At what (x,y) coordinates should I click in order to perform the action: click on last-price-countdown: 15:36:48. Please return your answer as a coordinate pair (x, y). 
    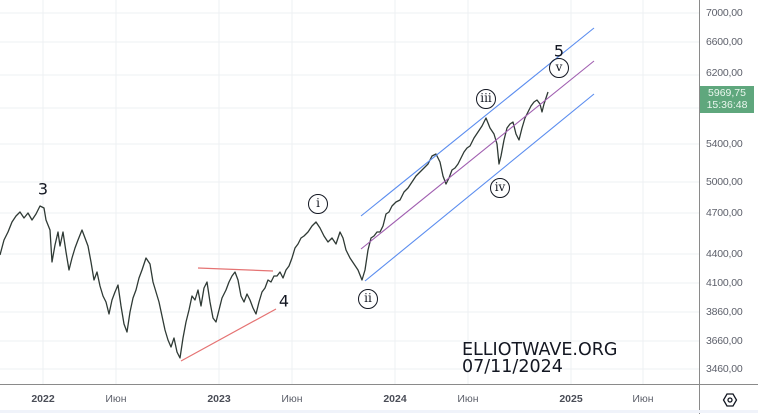
    Looking at the image, I should click on (727, 105).